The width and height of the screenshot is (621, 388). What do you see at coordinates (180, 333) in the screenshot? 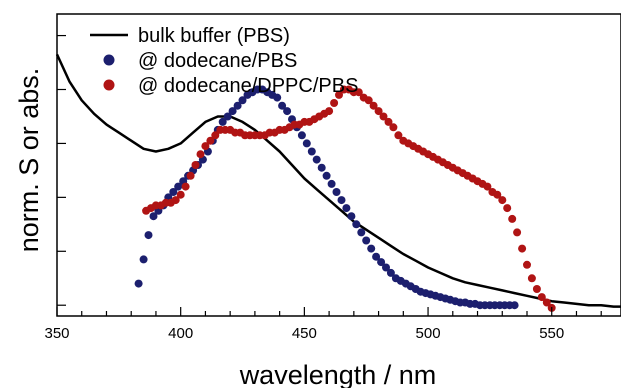
I see `x-tick-label: 400` at bounding box center [180, 333].